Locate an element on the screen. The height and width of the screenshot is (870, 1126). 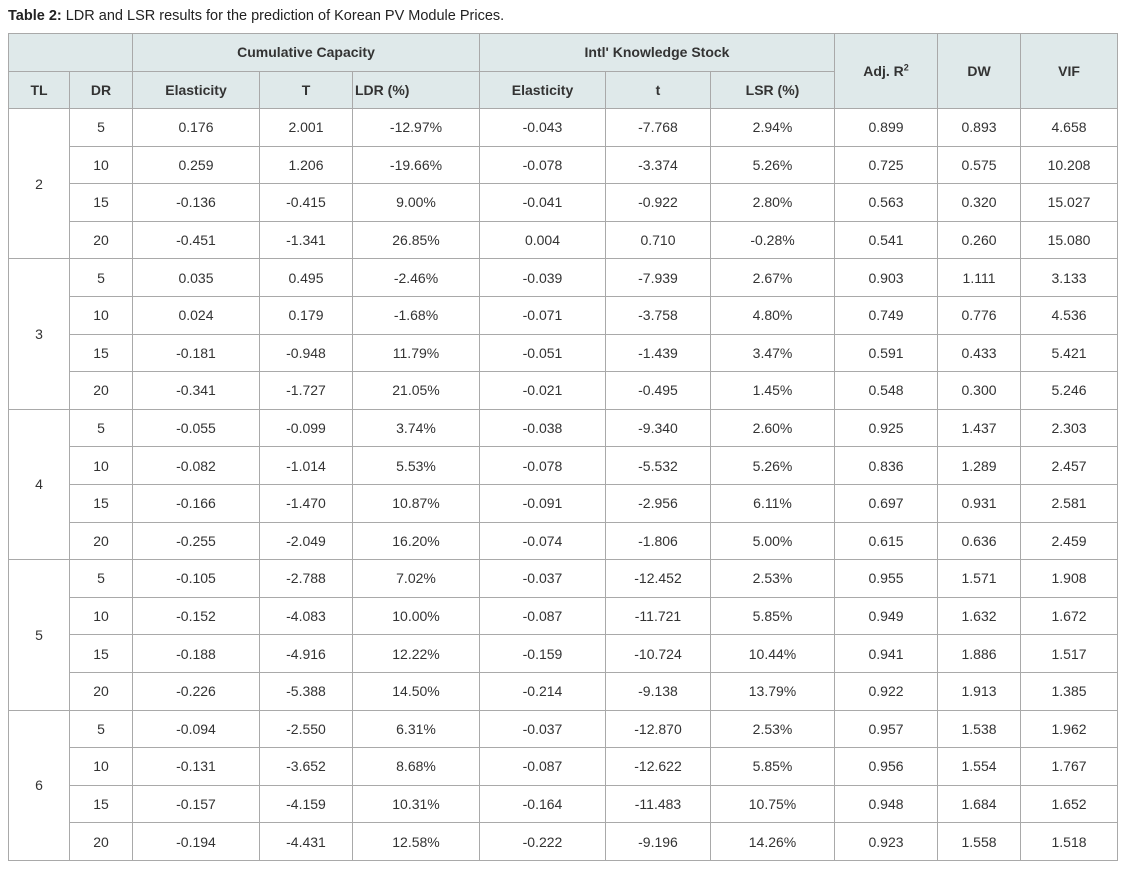
ks-t-cell: -9.138 is located at coordinates (658, 691).